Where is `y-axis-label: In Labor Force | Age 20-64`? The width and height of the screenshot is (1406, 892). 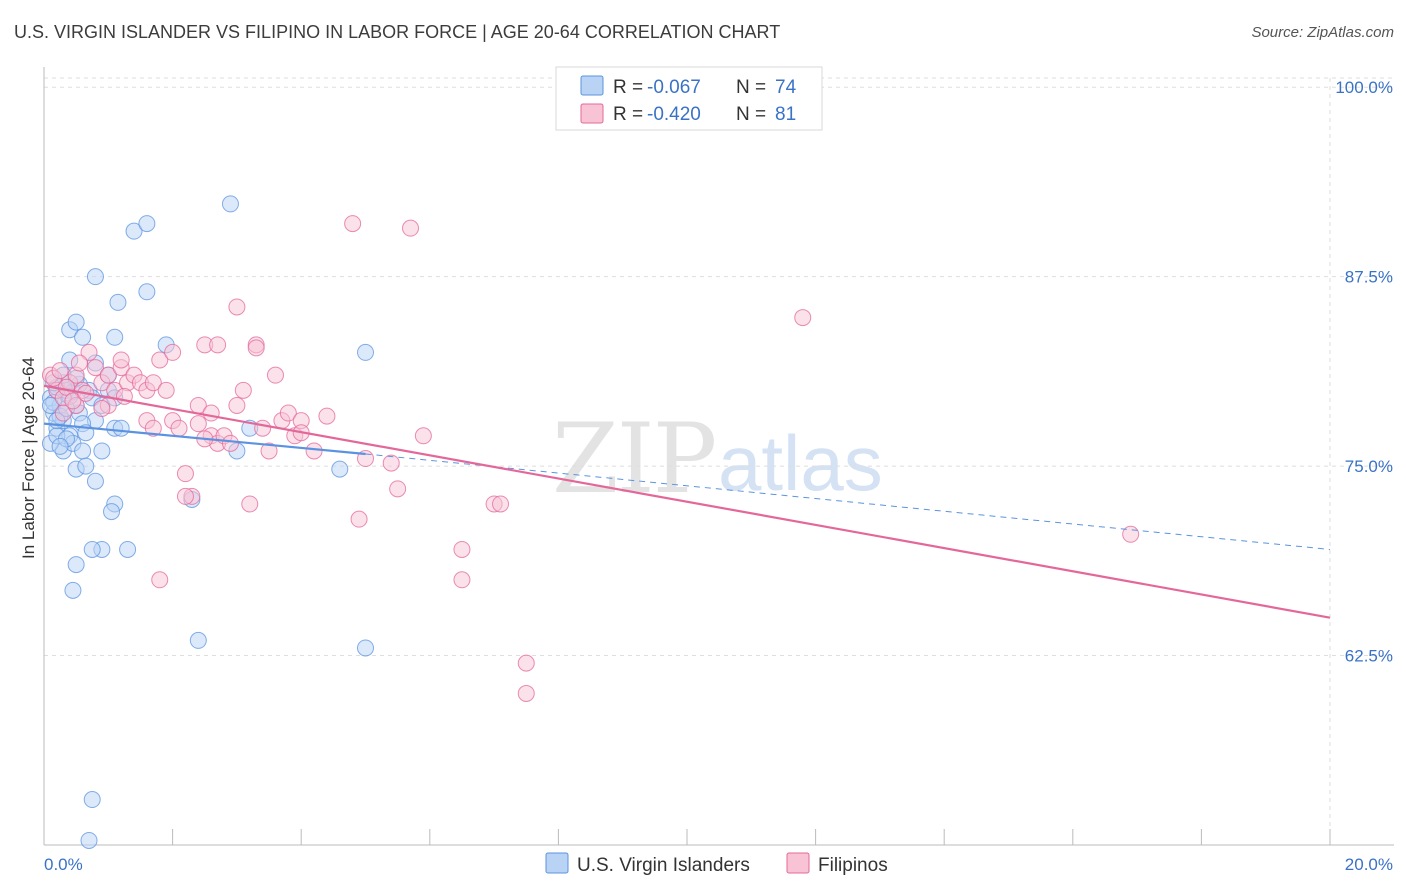 y-axis-label: In Labor Force | Age 20-64 is located at coordinates (28, 458).